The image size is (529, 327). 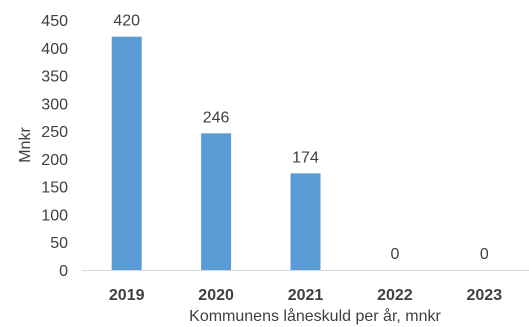 I want to click on y-tick-label: 100, so click(x=54, y=215).